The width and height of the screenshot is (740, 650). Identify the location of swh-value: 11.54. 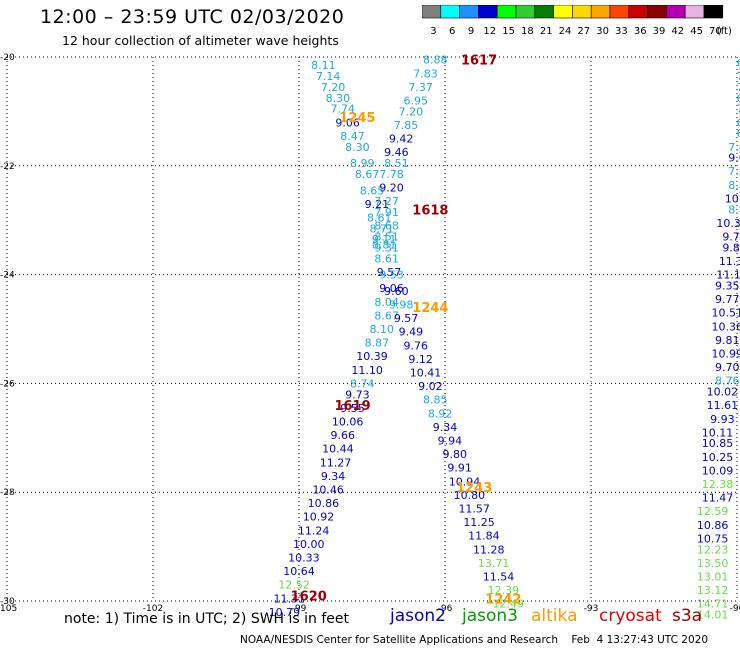
(499, 577).